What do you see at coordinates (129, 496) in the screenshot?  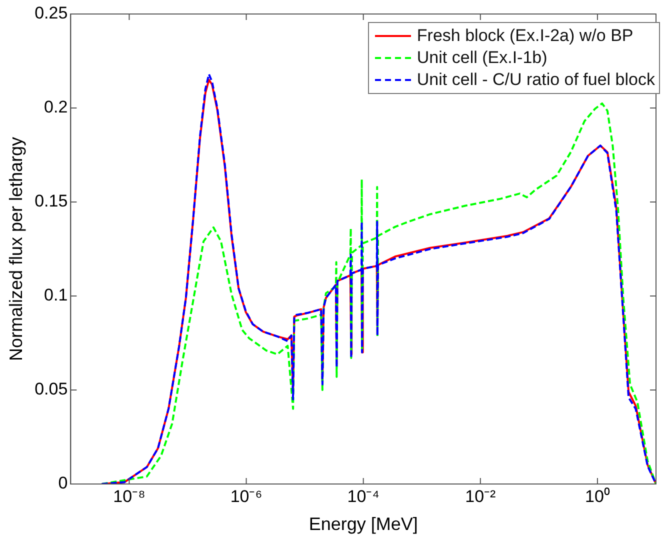 I see `x-tick-label: 10⁻⁸` at bounding box center [129, 496].